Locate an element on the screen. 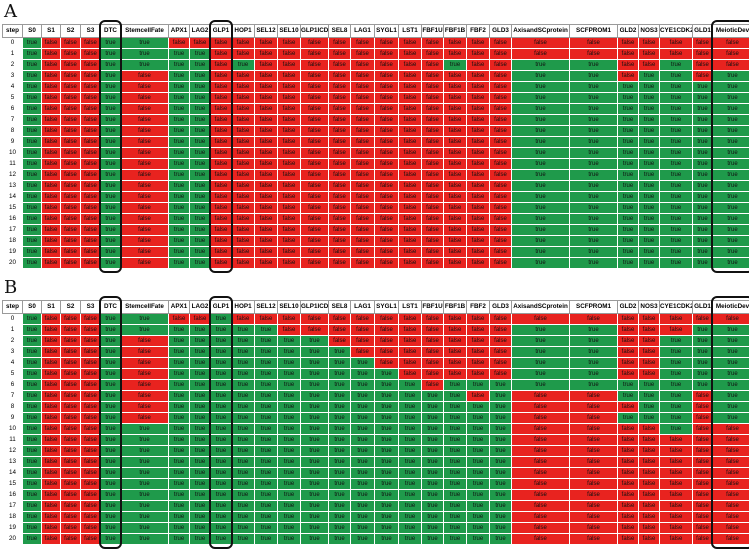 The height and width of the screenshot is (549, 749). column-header: LAG1 is located at coordinates (363, 307).